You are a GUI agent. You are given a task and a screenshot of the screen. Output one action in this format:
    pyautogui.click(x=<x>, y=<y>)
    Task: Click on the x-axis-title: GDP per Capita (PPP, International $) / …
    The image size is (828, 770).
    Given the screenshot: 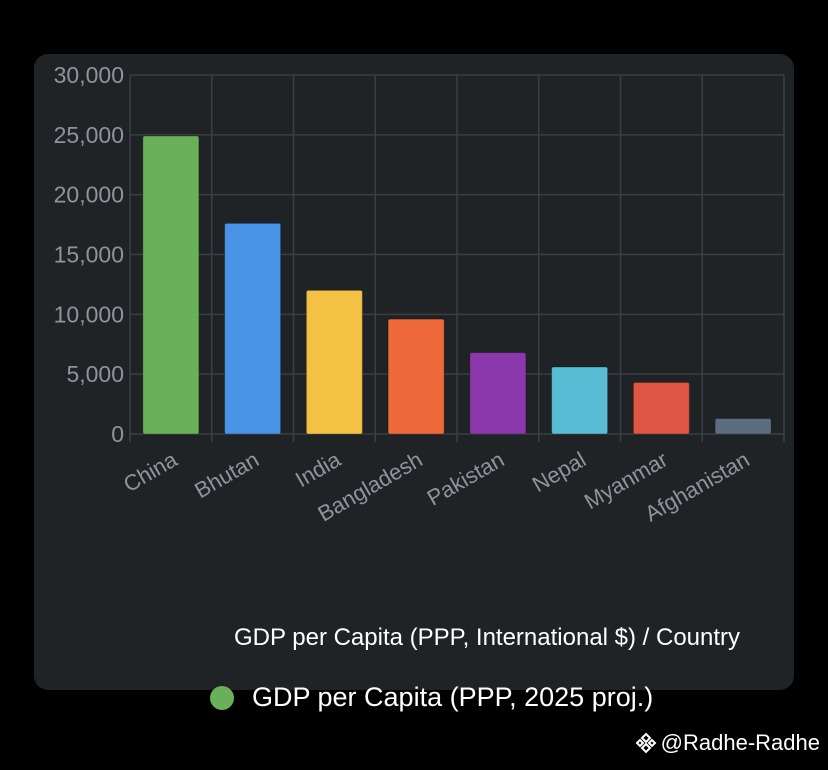 What is the action you would take?
    pyautogui.click(x=487, y=637)
    